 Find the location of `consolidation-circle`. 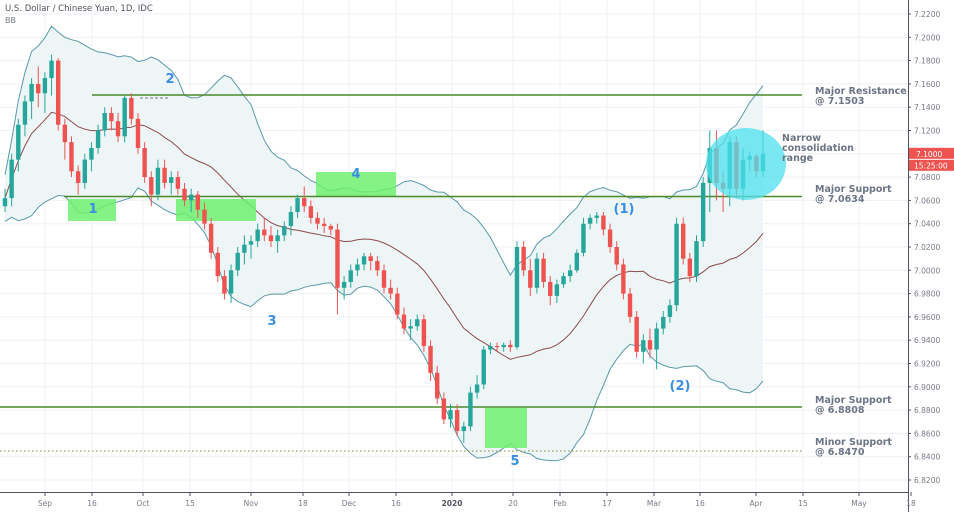

consolidation-circle is located at coordinates (746, 164).